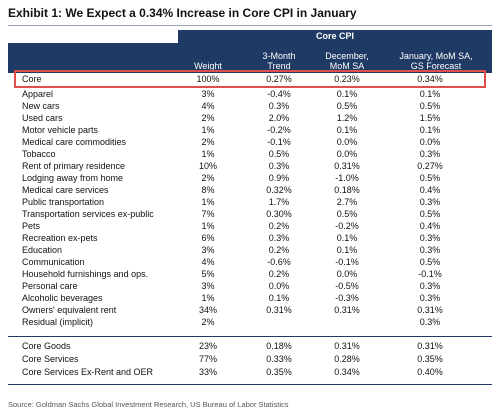 This screenshot has width=500, height=419. Describe the element at coordinates (250, 79) in the screenshot. I see `table-row-core: Core 100% 0.27% 0.23% 0.34%` at that location.